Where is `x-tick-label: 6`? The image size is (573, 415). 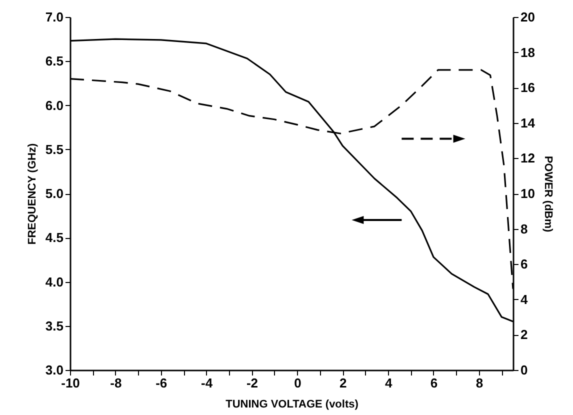
x-tick-label: 6 is located at coordinates (434, 383).